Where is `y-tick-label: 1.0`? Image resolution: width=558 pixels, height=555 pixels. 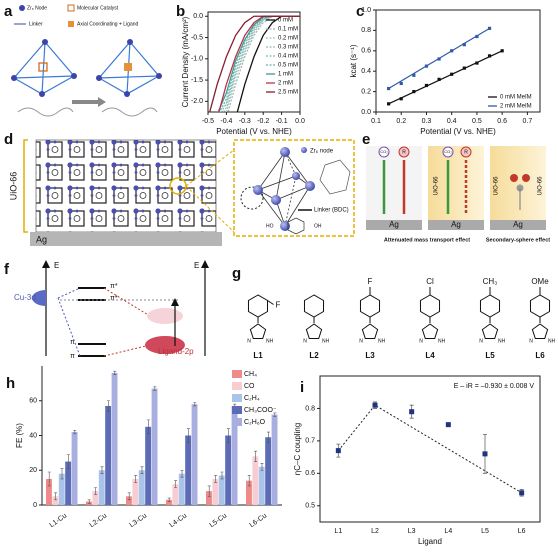
y-tick-label: 1.0 is located at coordinates (366, 10).